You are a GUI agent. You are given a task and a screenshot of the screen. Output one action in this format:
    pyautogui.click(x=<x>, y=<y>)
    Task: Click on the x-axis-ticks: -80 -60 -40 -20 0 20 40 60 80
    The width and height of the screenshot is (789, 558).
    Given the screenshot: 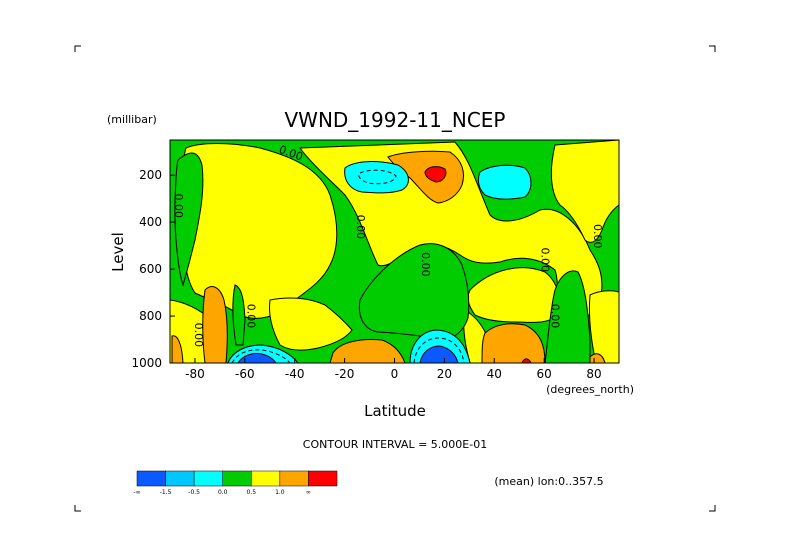 What is the action you would take?
    pyautogui.click(x=393, y=369)
    